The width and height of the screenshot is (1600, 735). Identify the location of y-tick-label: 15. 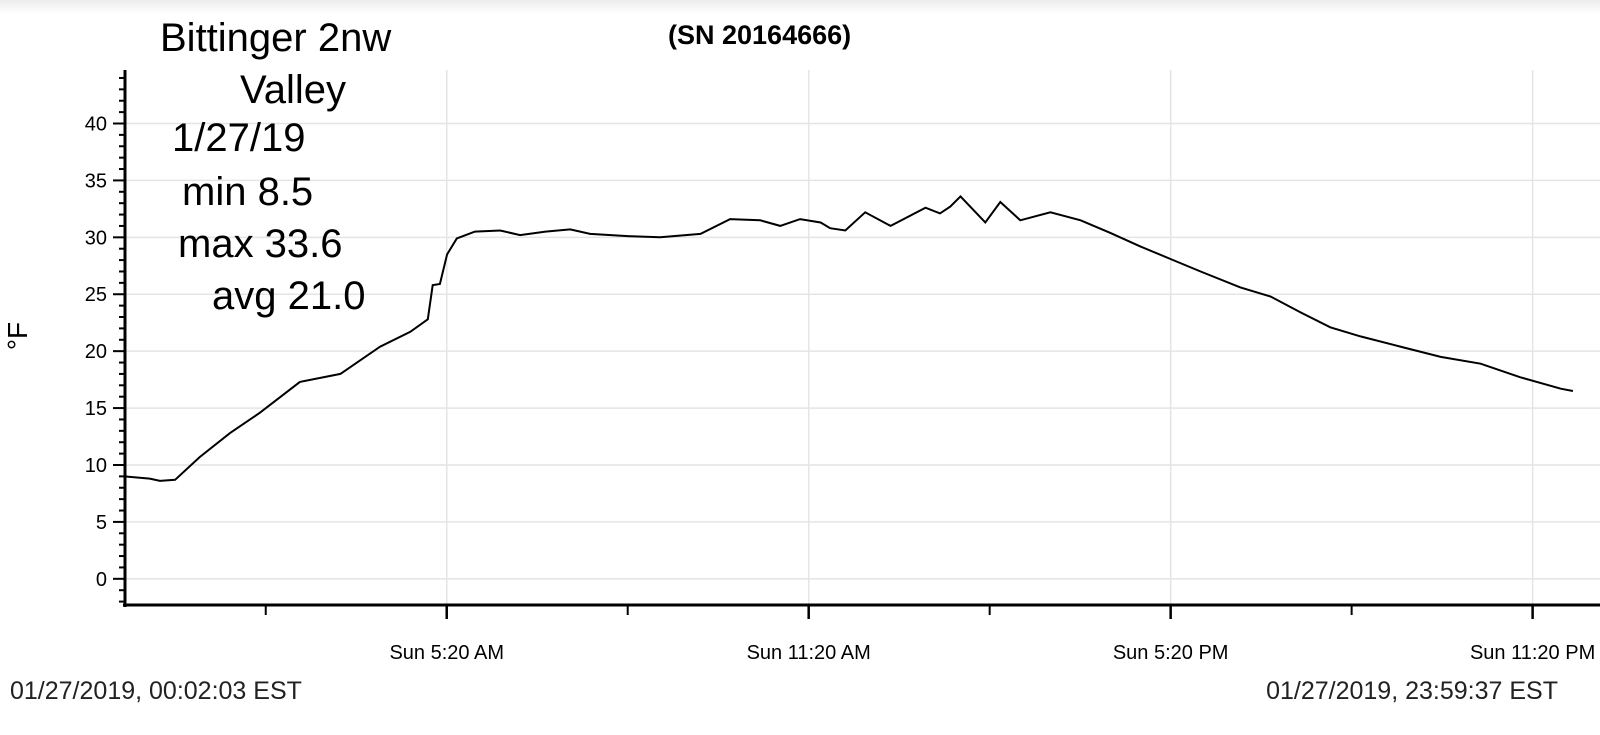
(96, 409).